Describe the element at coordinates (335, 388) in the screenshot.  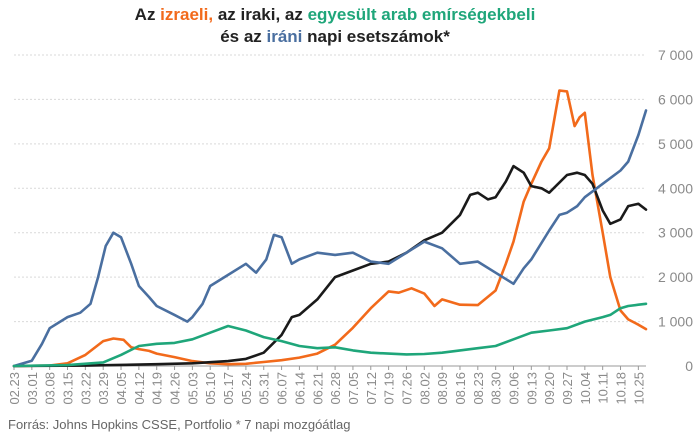
I see `x-tick-label: 06.28` at that location.